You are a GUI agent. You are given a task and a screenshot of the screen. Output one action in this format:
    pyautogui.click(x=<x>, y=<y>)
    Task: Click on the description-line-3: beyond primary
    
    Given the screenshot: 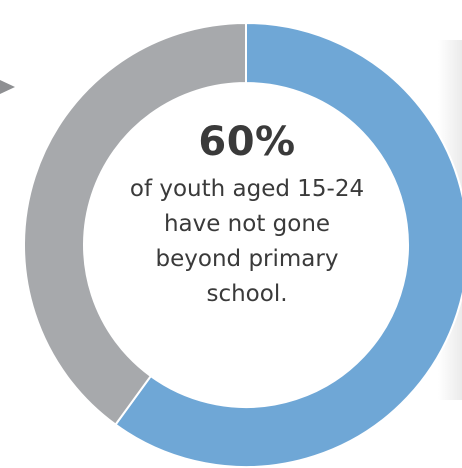 What is the action you would take?
    pyautogui.click(x=247, y=259)
    